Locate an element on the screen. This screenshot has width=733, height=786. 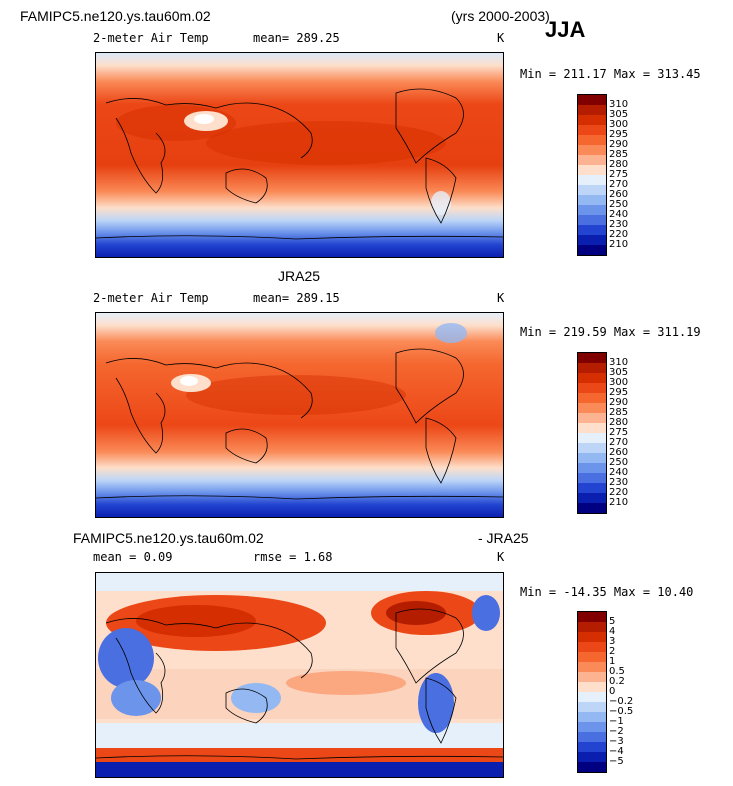
colorbar-label: 0 is located at coordinates (612, 691).